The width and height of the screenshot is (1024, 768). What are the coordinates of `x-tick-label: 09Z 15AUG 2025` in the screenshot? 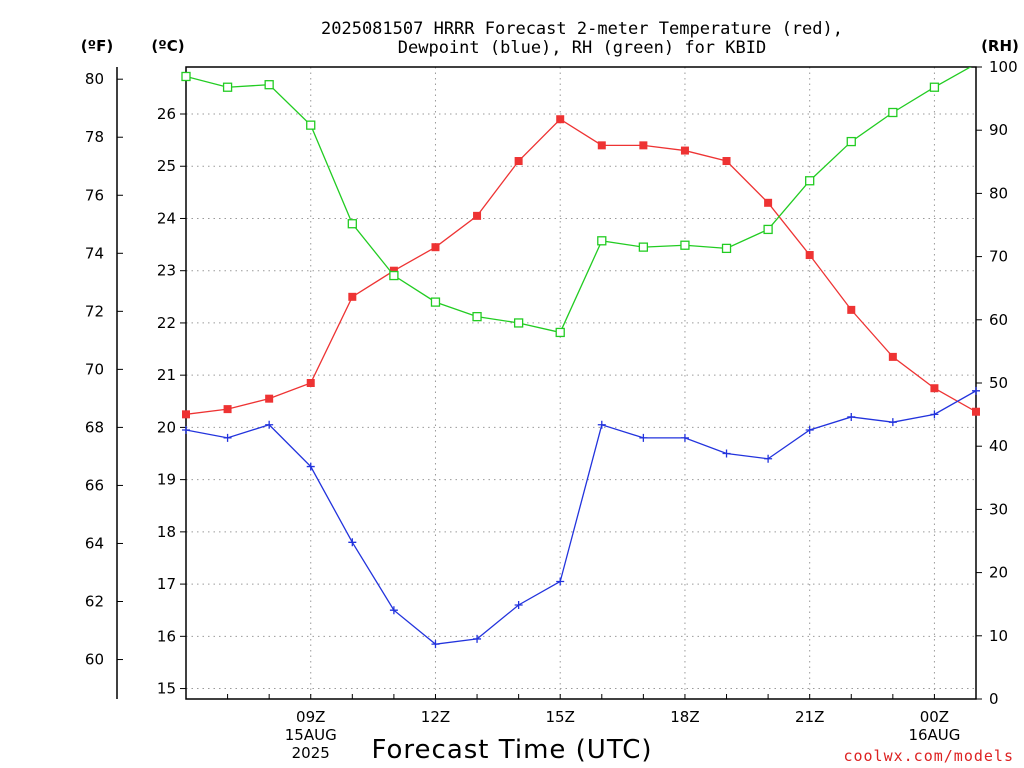 It's located at (311, 735).